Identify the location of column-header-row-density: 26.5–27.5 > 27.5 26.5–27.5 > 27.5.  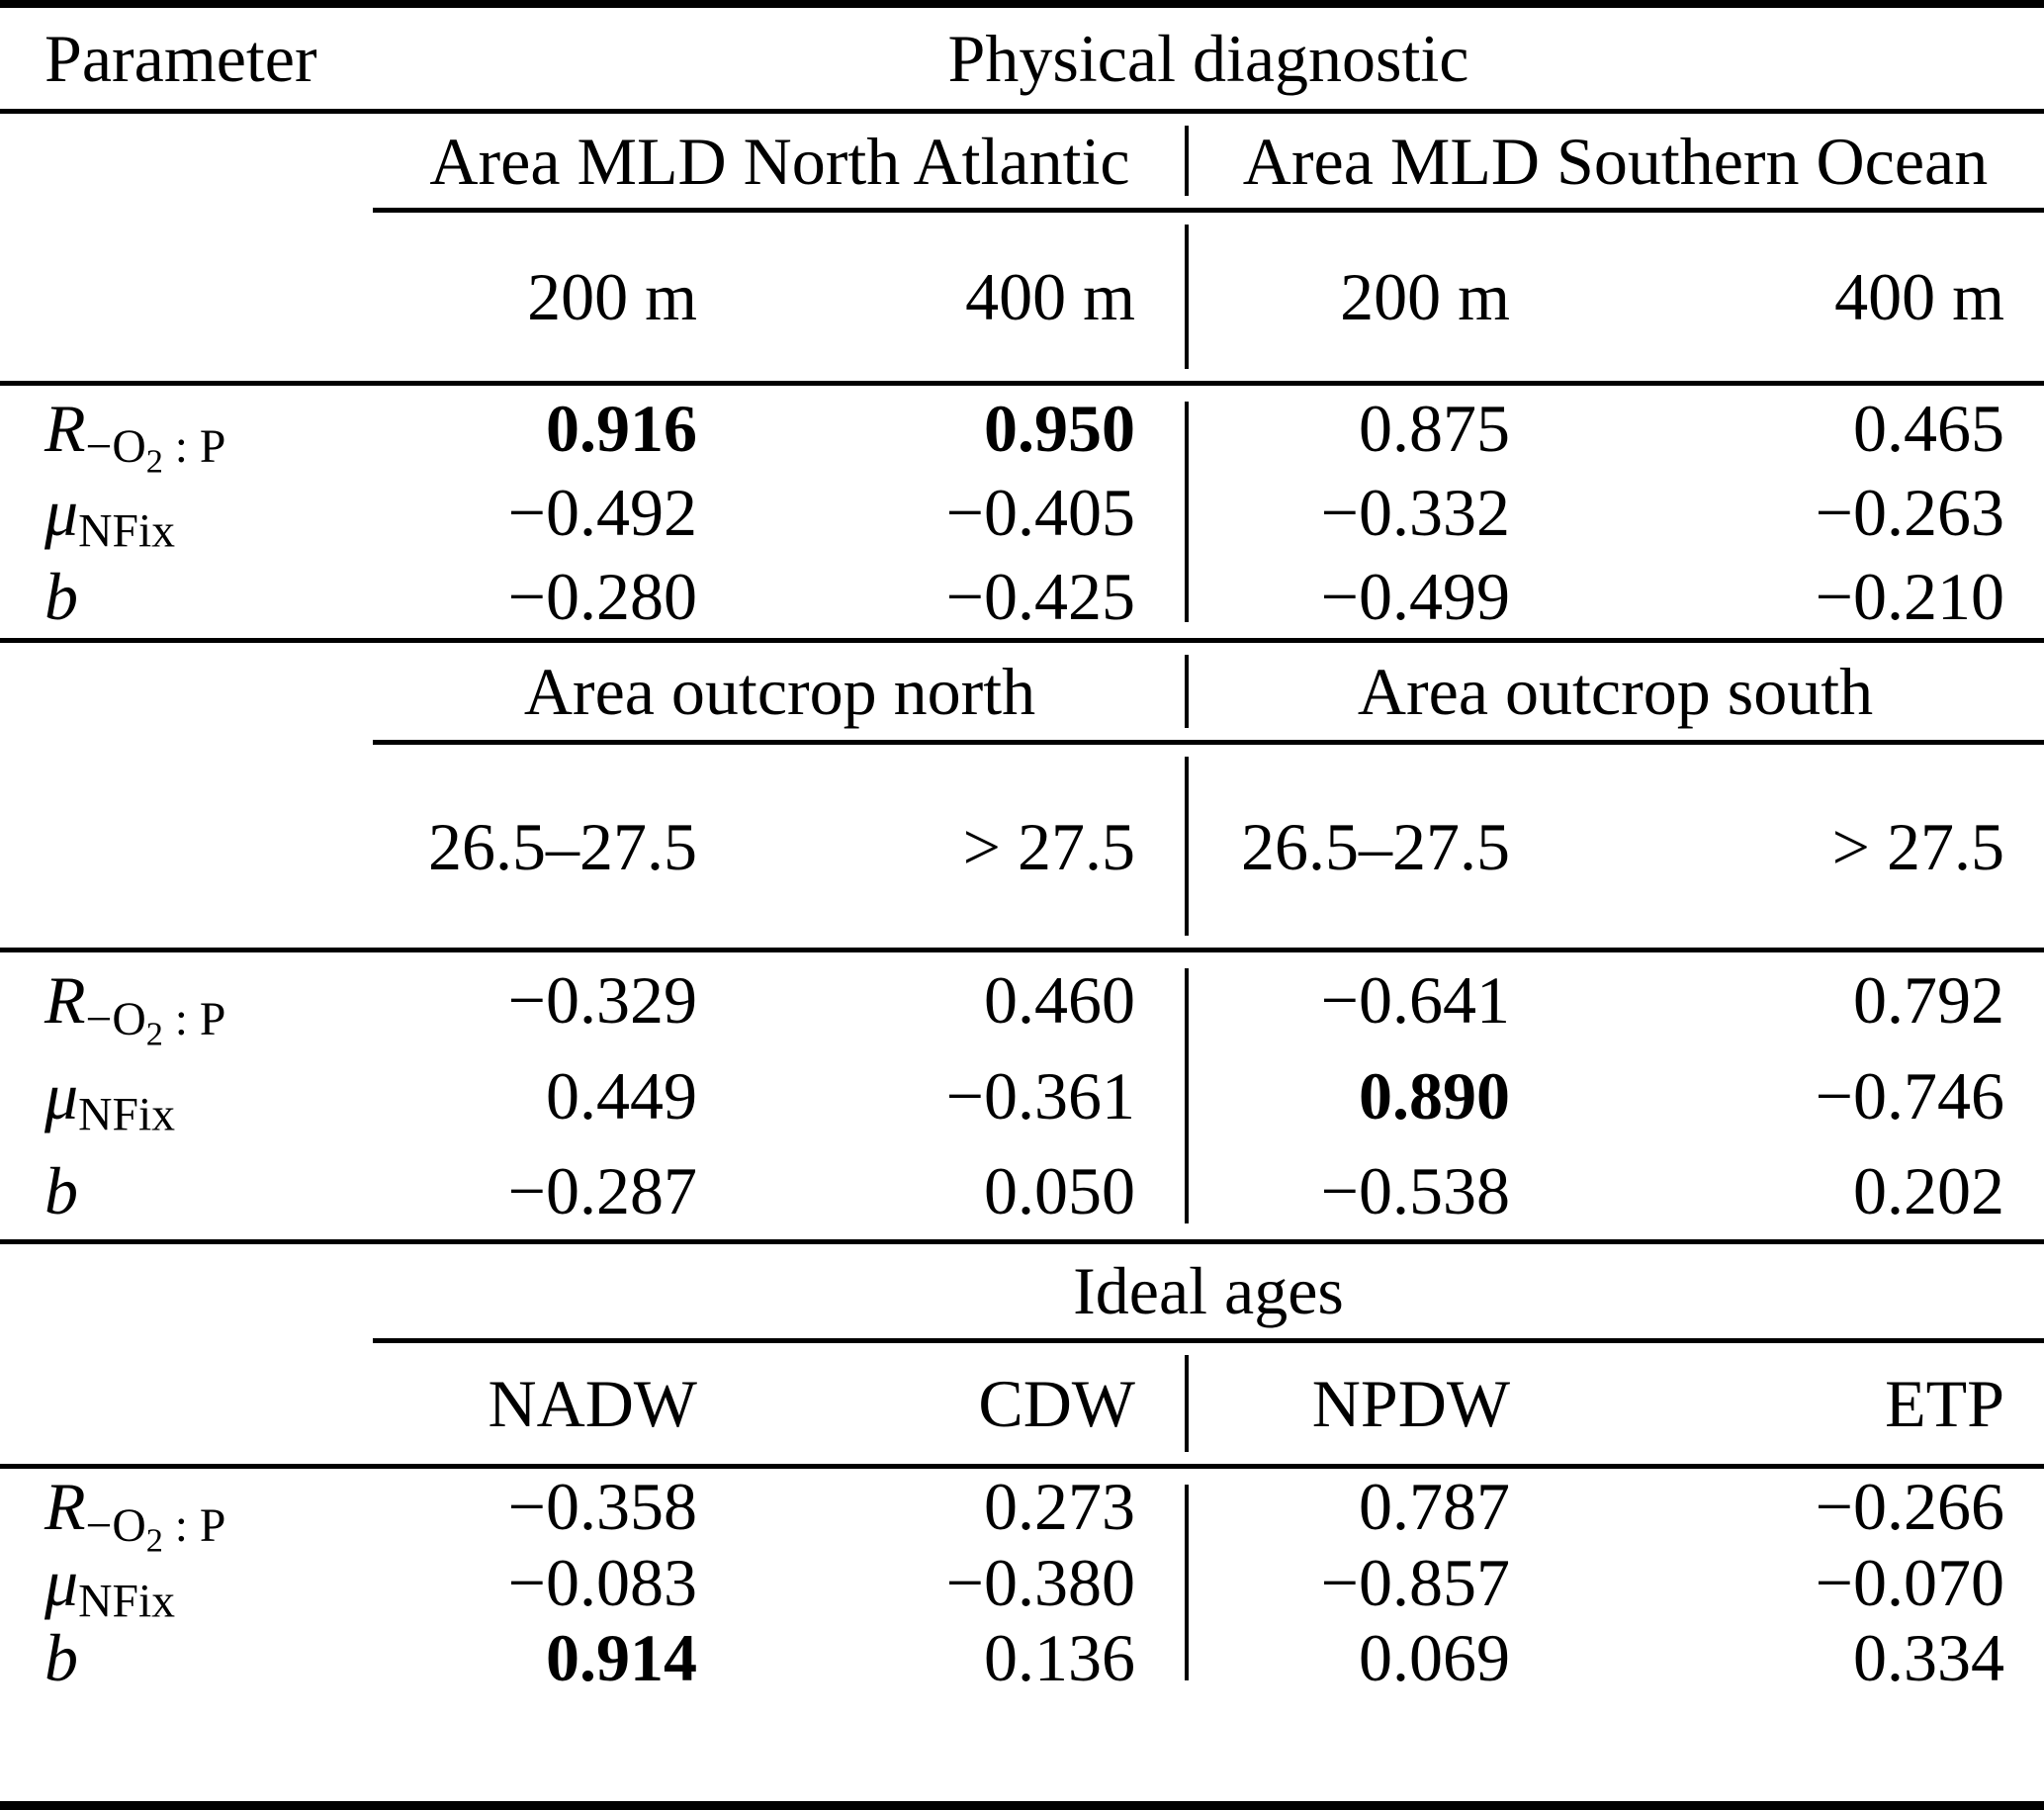
(1022, 846).